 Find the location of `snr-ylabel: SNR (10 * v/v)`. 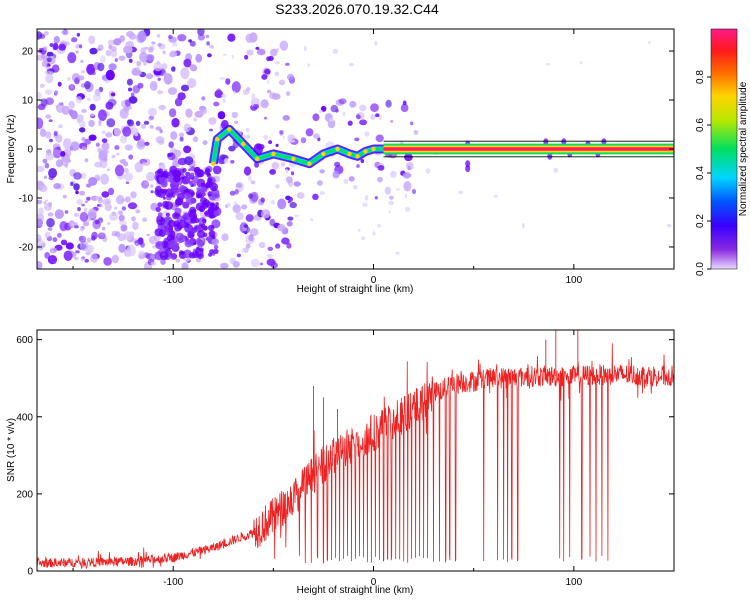

snr-ylabel: SNR (10 * v/v) is located at coordinates (11, 450).